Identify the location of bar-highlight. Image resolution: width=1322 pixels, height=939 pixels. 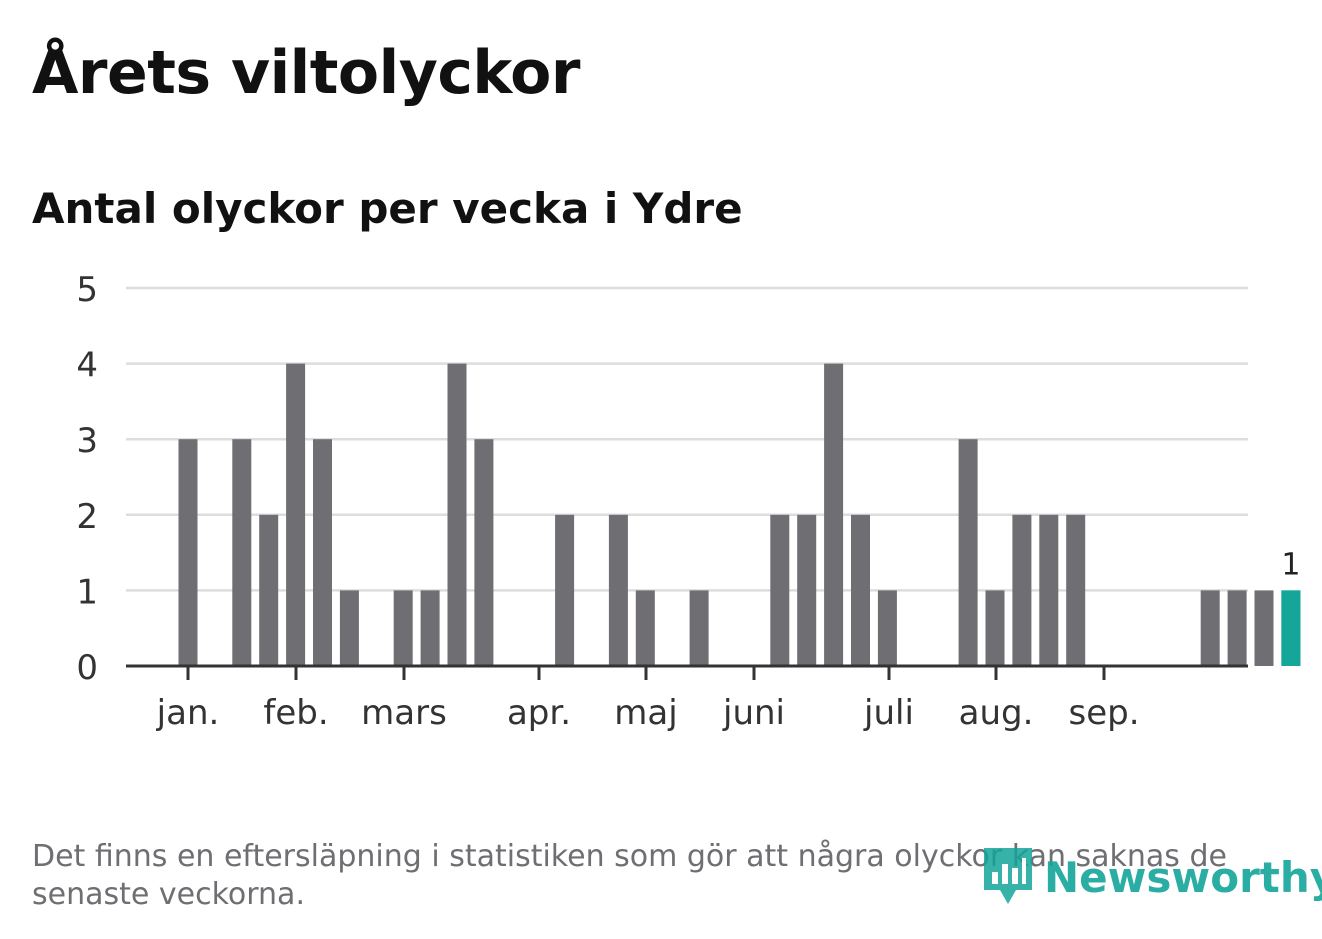
(1291, 628).